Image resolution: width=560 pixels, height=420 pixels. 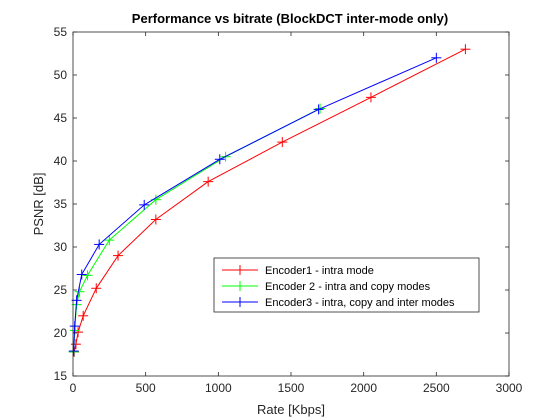 What do you see at coordinates (319, 271) in the screenshot?
I see `legend-label: Encoder1 - intra mode` at bounding box center [319, 271].